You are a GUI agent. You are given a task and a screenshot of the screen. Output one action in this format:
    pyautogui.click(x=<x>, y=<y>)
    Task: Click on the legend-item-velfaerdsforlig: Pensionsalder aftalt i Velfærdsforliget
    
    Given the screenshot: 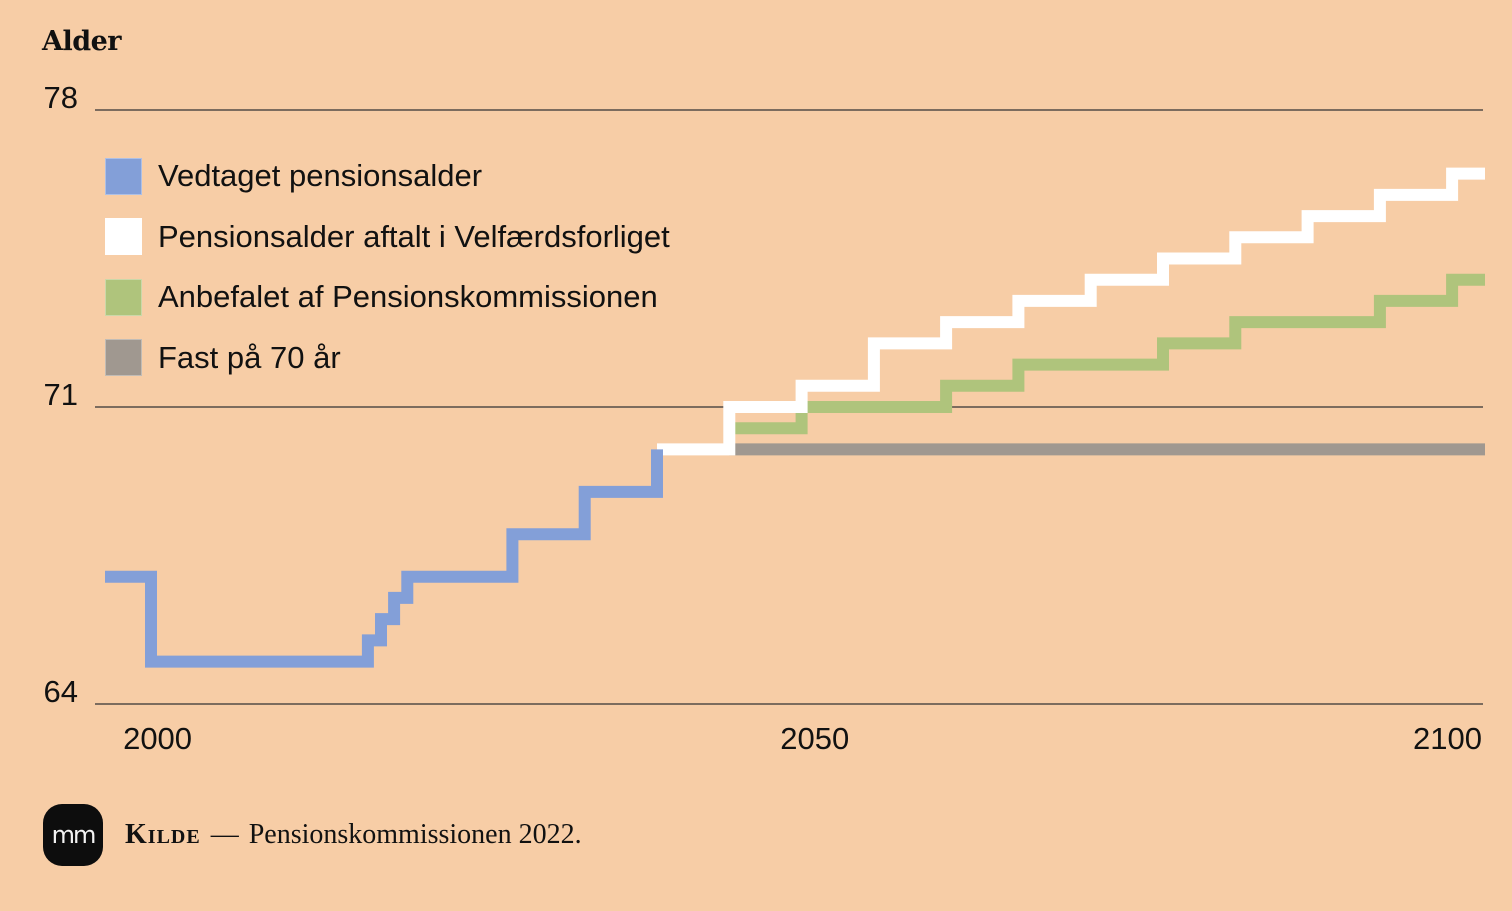 What is the action you would take?
    pyautogui.click(x=387, y=237)
    